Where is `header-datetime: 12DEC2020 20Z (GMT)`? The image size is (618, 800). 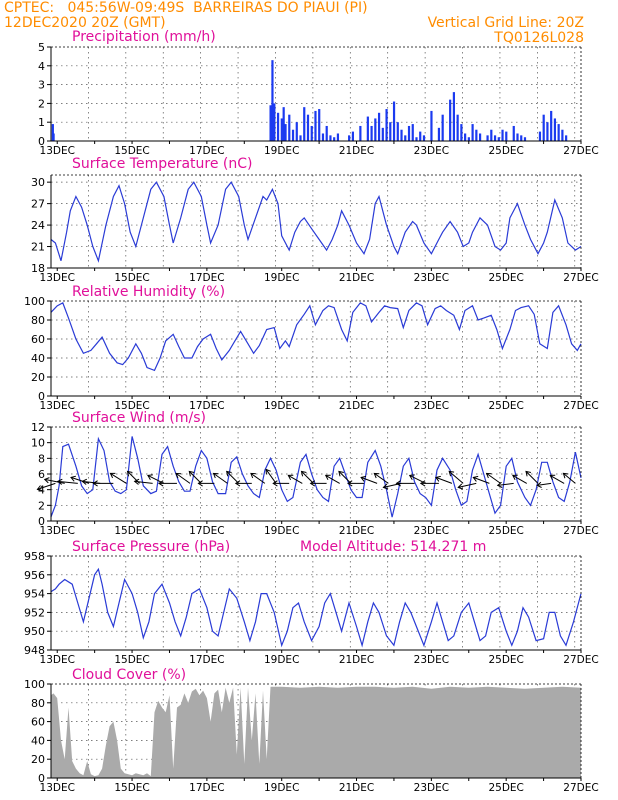
header-datetime: 12DEC2020 20Z (GMT) is located at coordinates (85, 23).